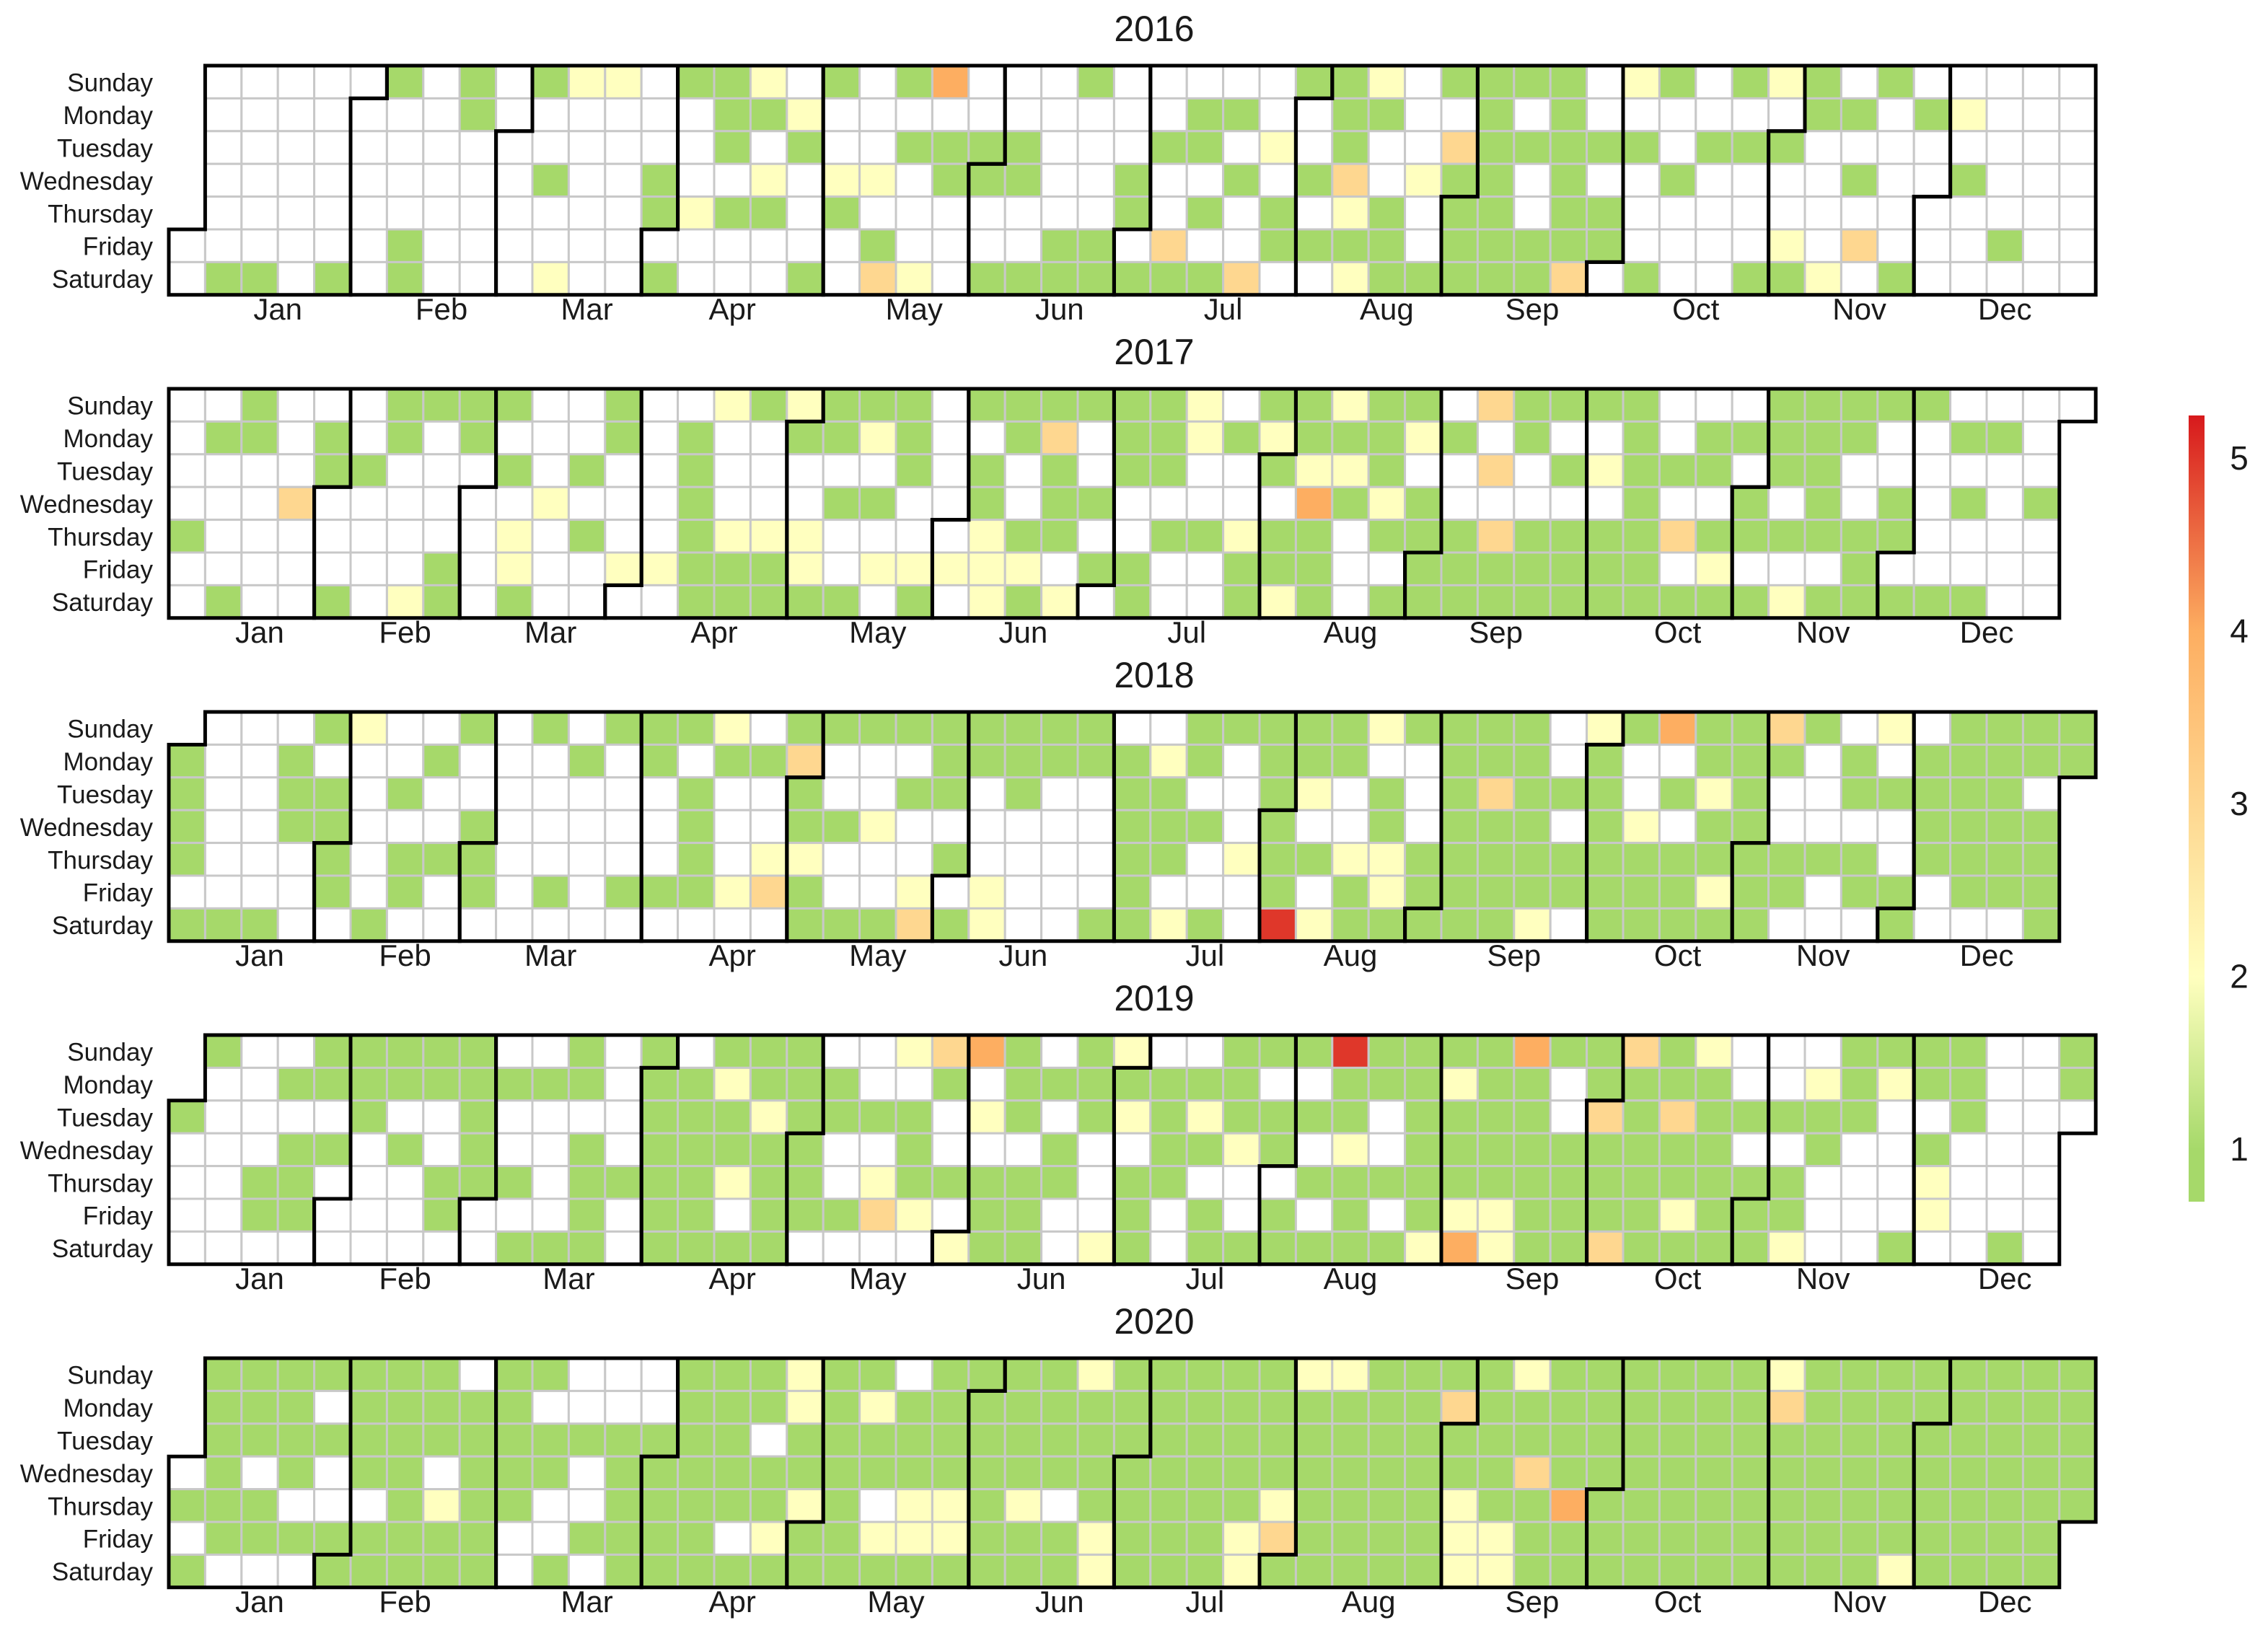 The image size is (2268, 1646). Describe the element at coordinates (110, 406) in the screenshot. I see `weekday-label: Sunday` at that location.